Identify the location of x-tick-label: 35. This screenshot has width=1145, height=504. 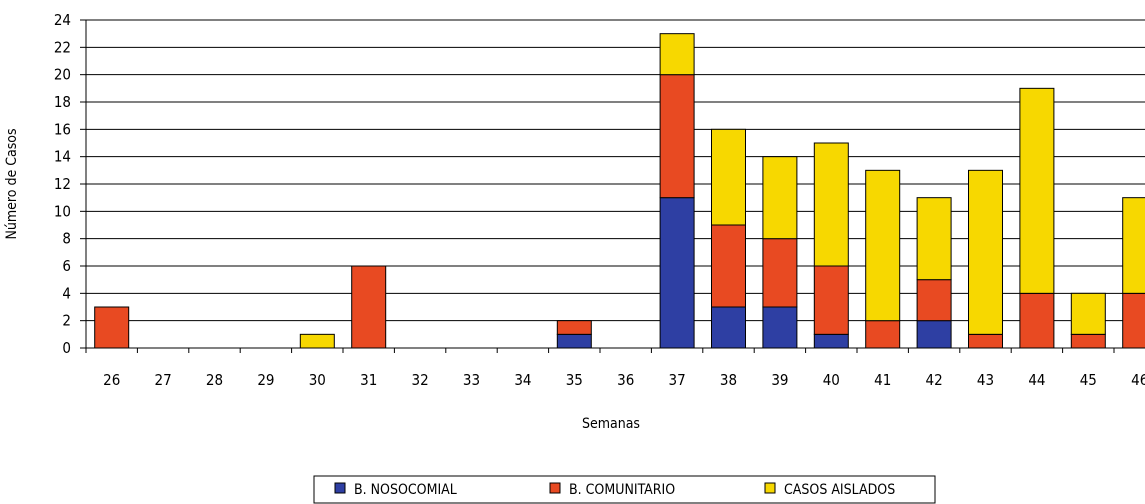
(574, 380).